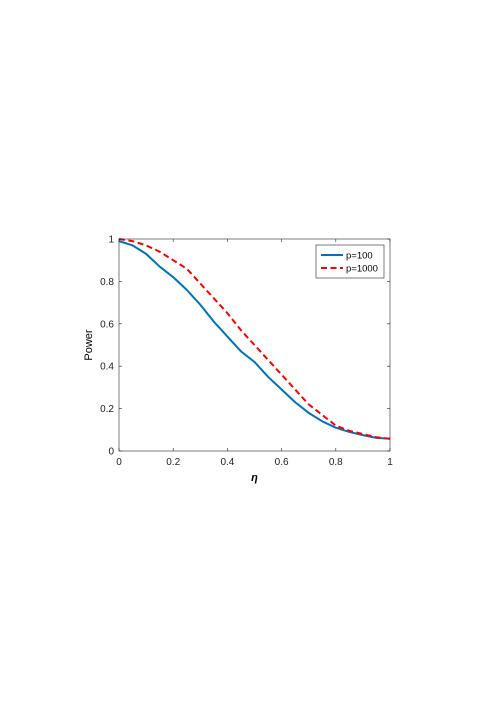 The image size is (496, 702). Describe the element at coordinates (254, 478) in the screenshot. I see `x-axis-label: η` at that location.